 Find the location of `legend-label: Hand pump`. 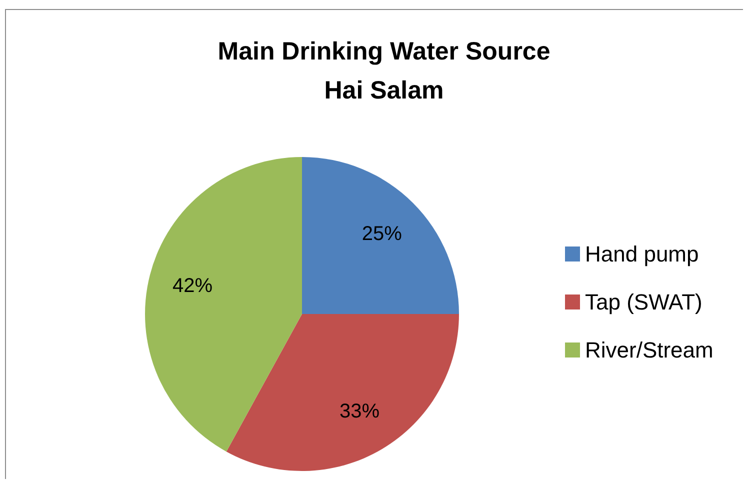

legend-label: Hand pump is located at coordinates (642, 254).